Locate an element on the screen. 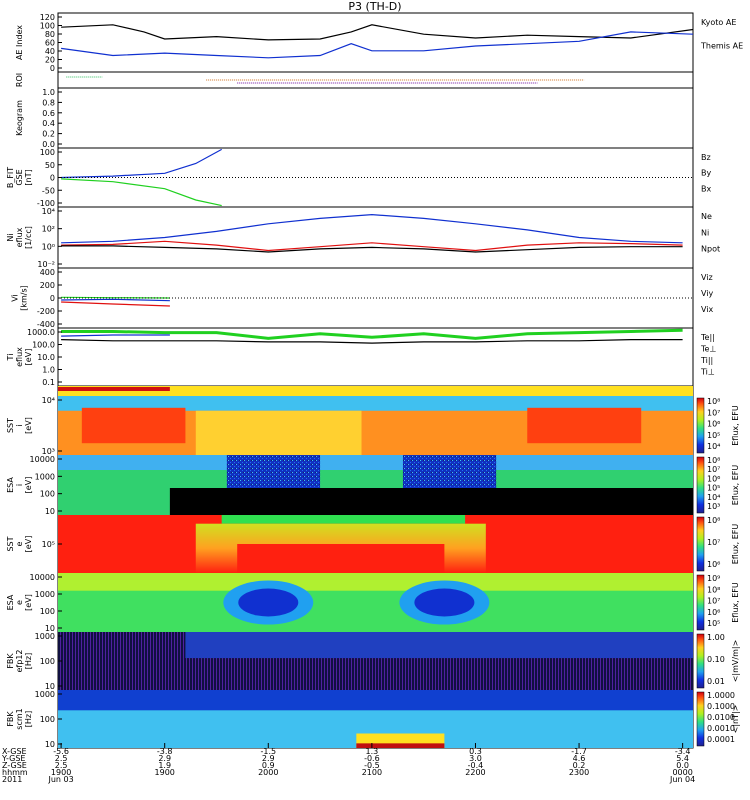 The image size is (750, 800). xaxis-tick-value: -3.4 is located at coordinates (683, 751).